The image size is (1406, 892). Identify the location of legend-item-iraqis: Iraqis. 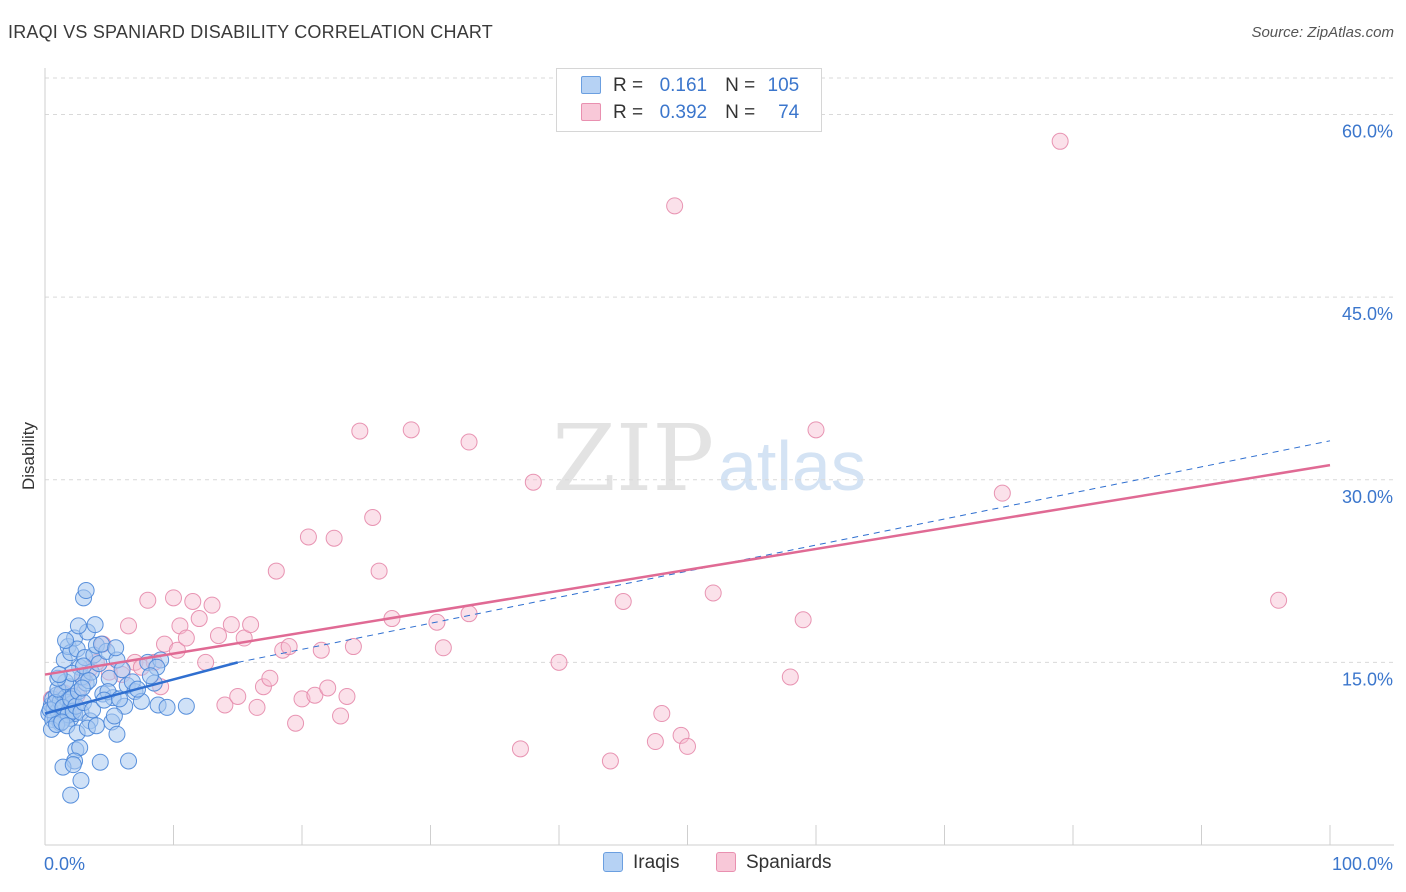
(641, 863).